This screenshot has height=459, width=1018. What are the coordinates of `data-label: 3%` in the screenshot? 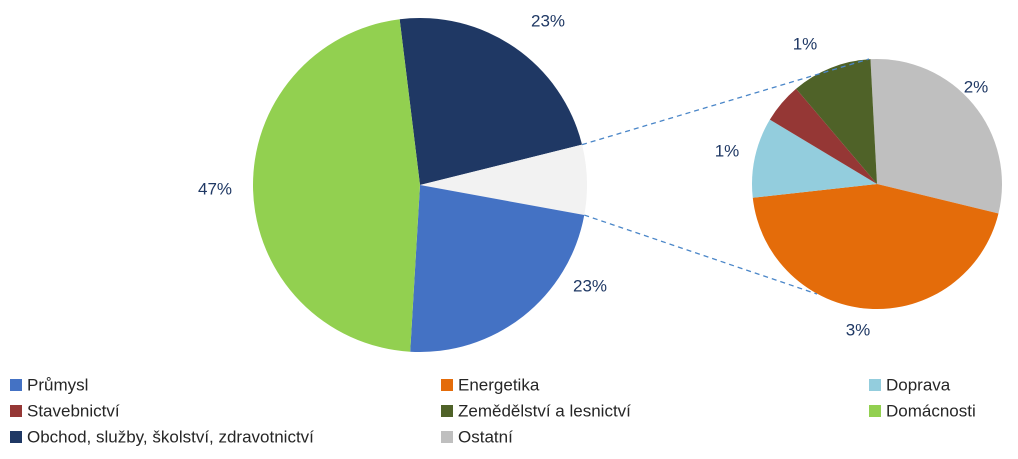 It's located at (858, 329).